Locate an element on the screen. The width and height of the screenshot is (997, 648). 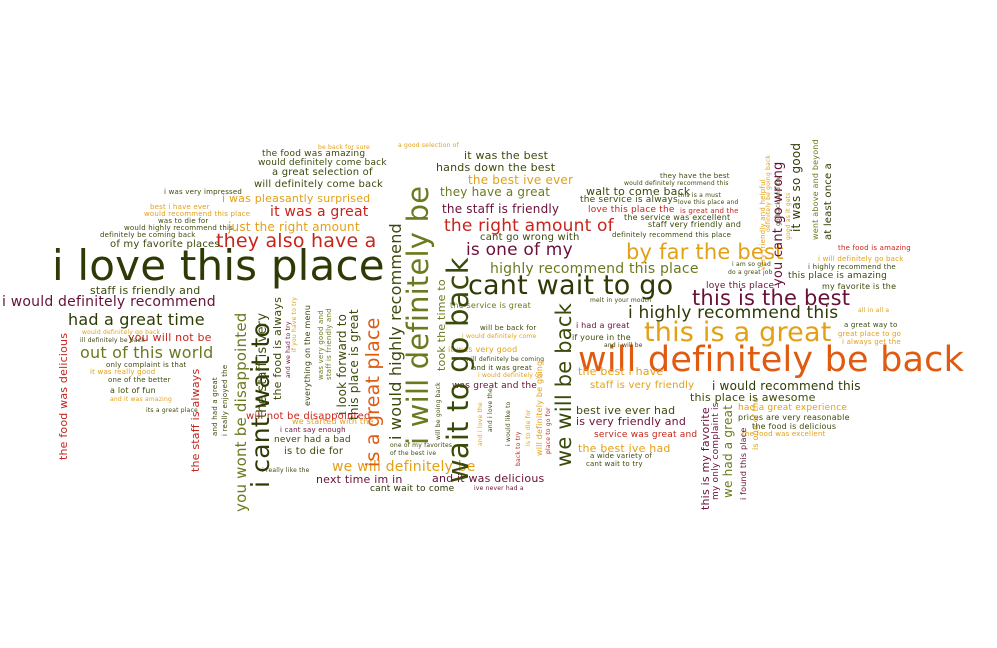
phrase: i am so glad is located at coordinates (752, 264).